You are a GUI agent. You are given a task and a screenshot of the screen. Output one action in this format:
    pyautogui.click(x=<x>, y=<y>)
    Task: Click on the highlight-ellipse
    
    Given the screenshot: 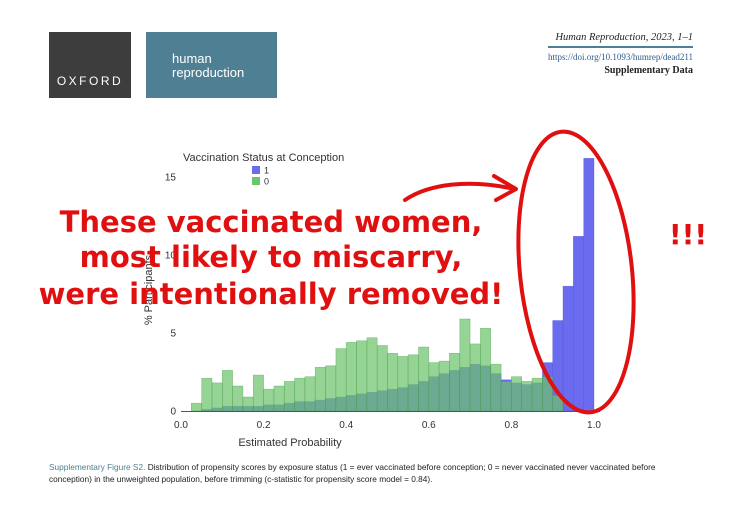 What is the action you would take?
    pyautogui.click(x=576, y=272)
    